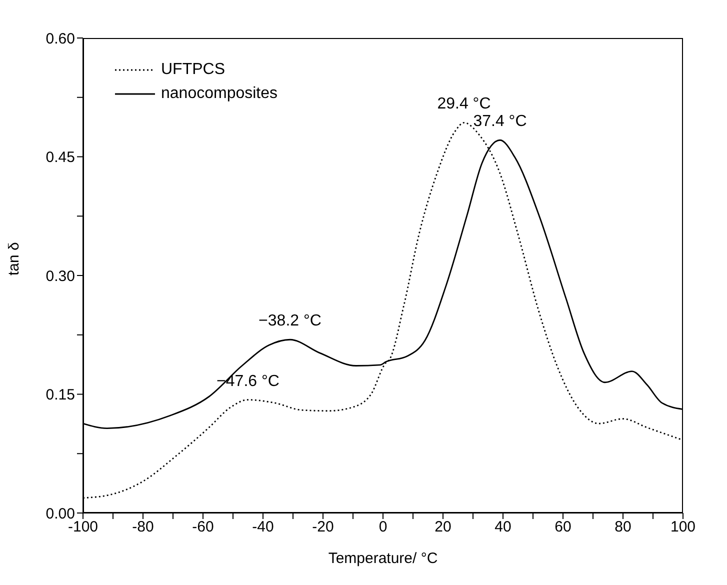 This screenshot has height=585, width=727. What do you see at coordinates (263, 527) in the screenshot?
I see `x-tick-label: -40` at bounding box center [263, 527].